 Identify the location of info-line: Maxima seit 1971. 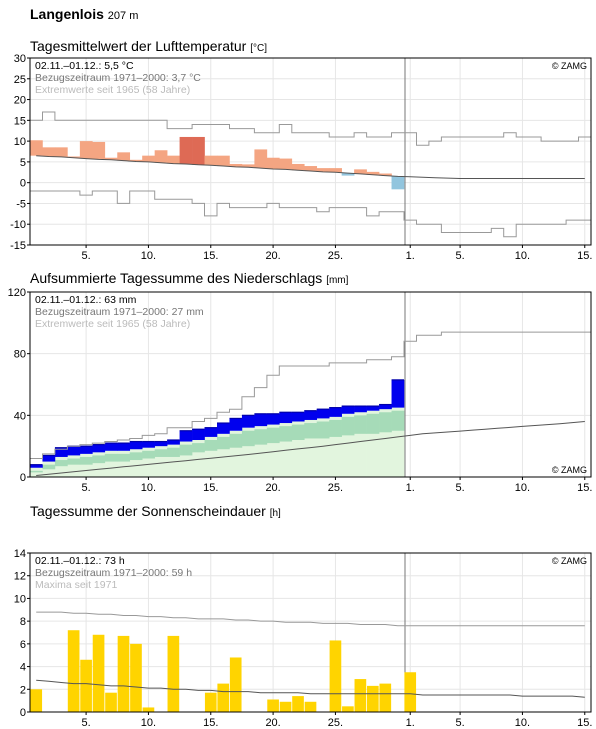
(76, 585).